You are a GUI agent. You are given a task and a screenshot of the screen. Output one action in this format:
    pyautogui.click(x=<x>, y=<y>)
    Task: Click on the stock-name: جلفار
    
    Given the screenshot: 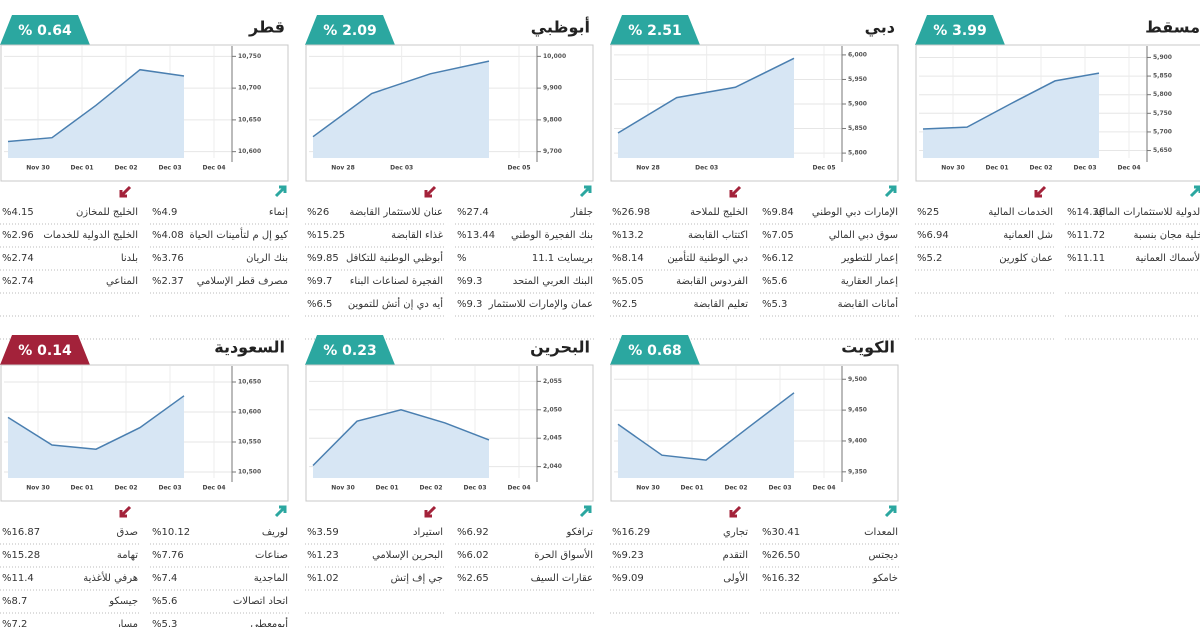 What is the action you would take?
    pyautogui.click(x=581, y=212)
    